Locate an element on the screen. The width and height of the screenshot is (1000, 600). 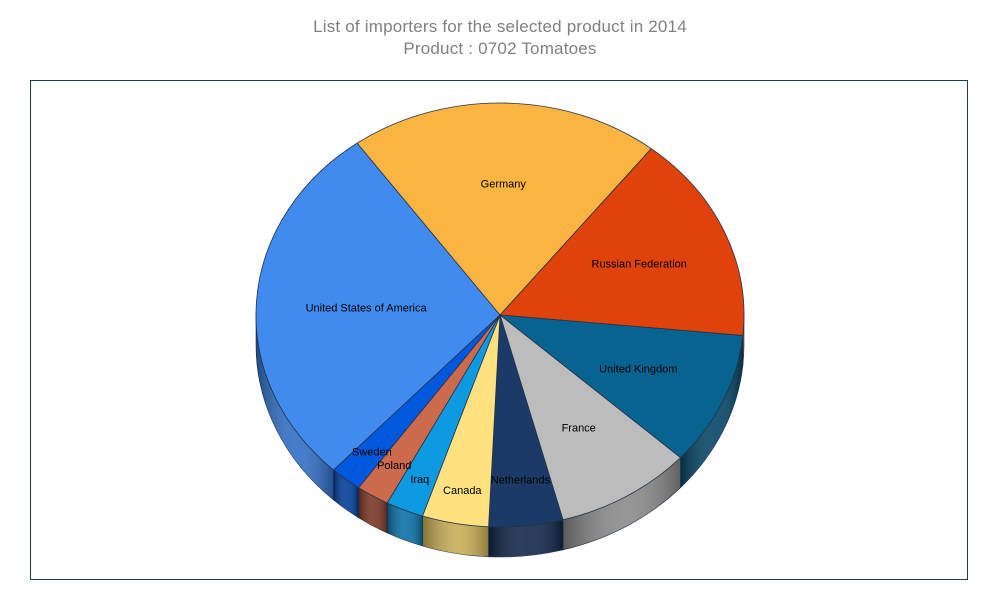
pie-slice-sweden is located at coordinates (417, 401).